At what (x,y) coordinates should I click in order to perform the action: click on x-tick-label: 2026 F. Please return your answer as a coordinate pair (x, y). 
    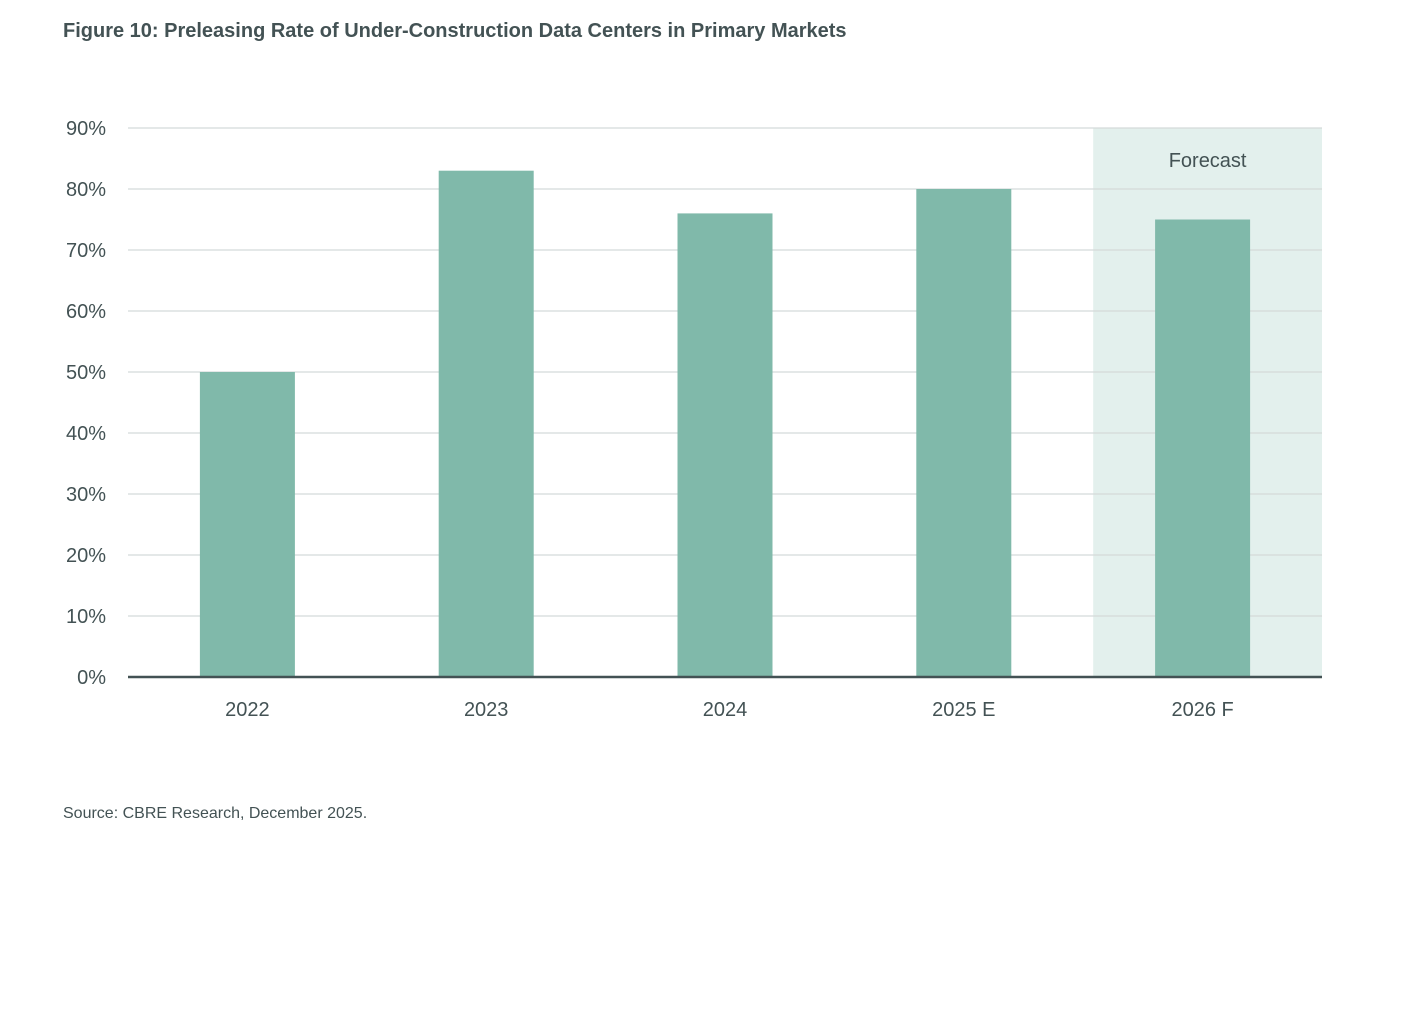
    Looking at the image, I should click on (1202, 710).